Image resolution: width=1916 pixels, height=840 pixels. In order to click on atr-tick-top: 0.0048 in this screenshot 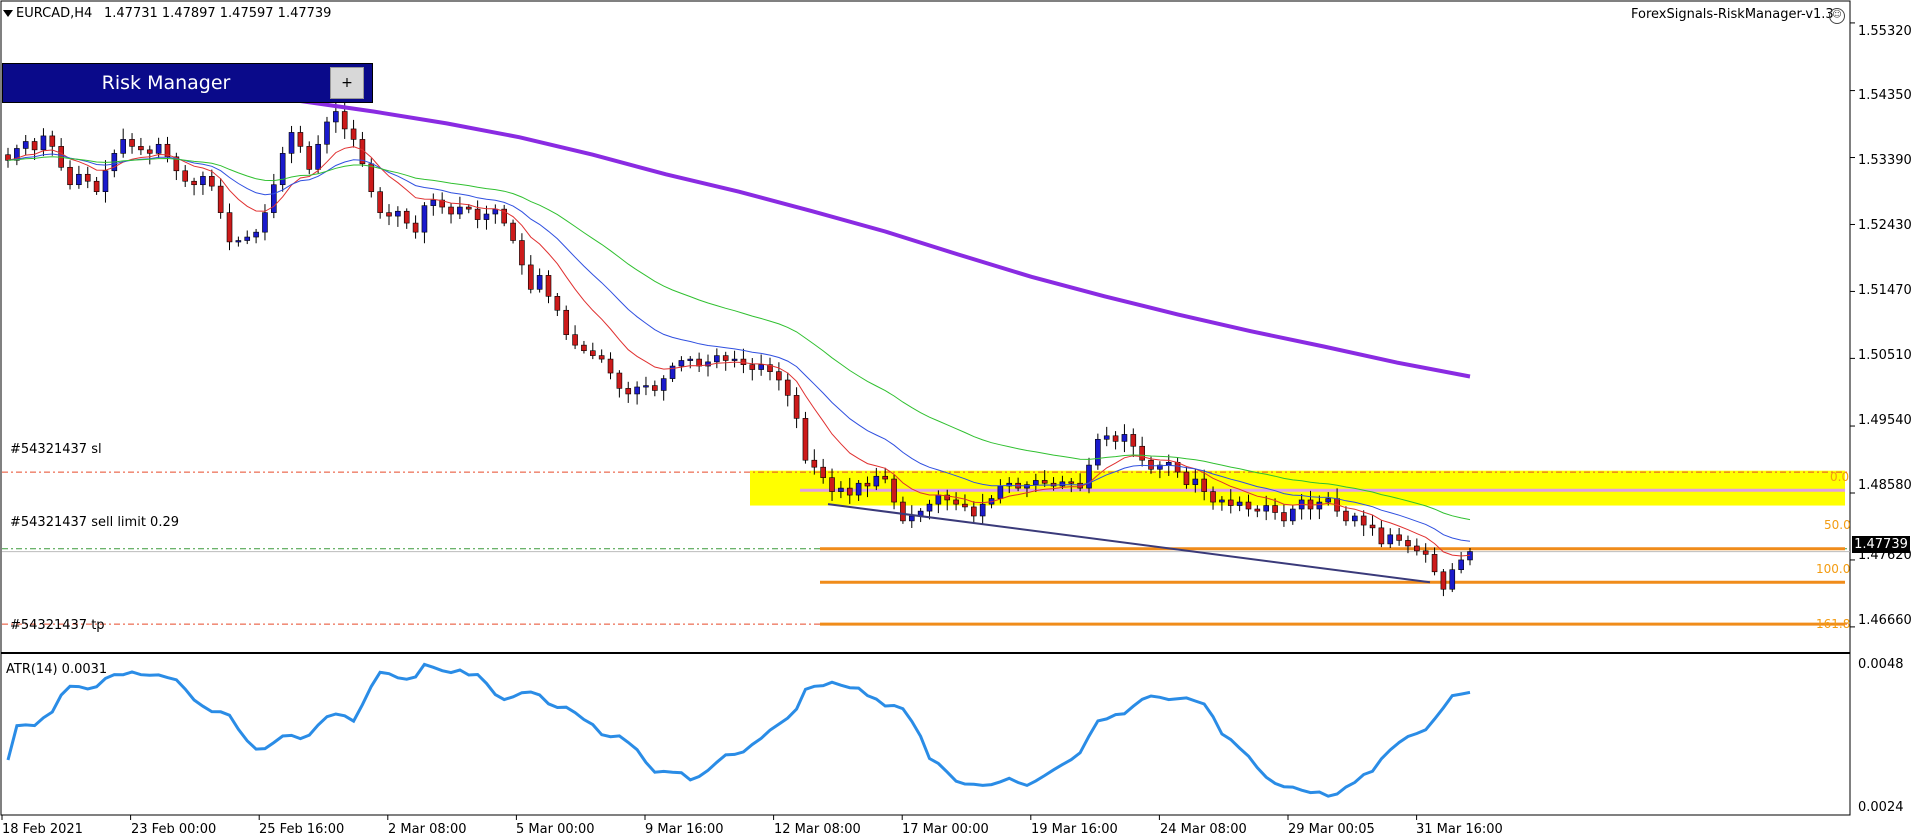, I will do `click(1881, 664)`.